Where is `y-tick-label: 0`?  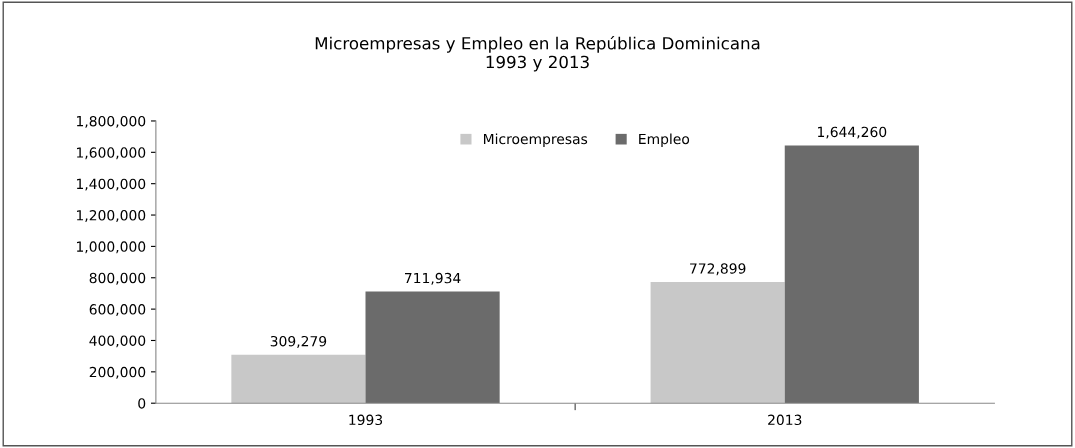 y-tick-label: 0 is located at coordinates (142, 403).